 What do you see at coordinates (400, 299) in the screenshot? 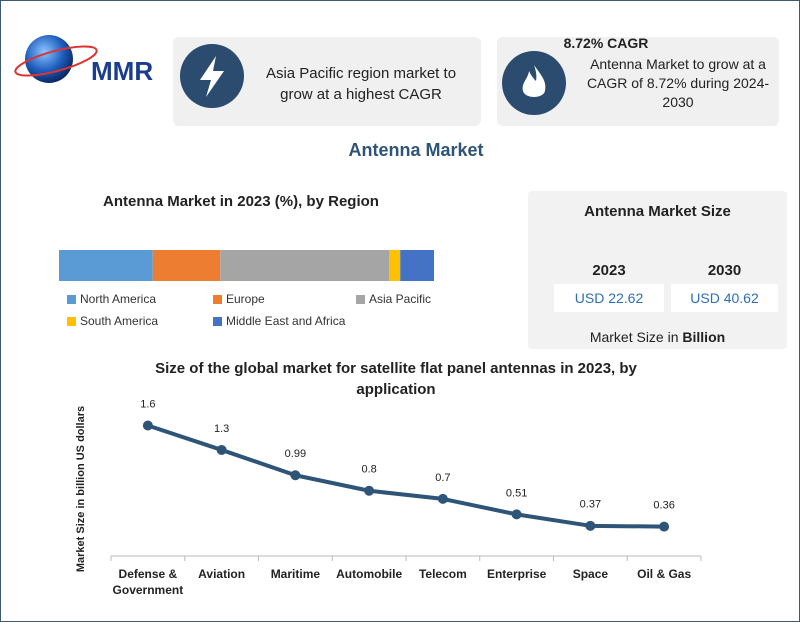
I see `legend-label: Asia Pacific` at bounding box center [400, 299].